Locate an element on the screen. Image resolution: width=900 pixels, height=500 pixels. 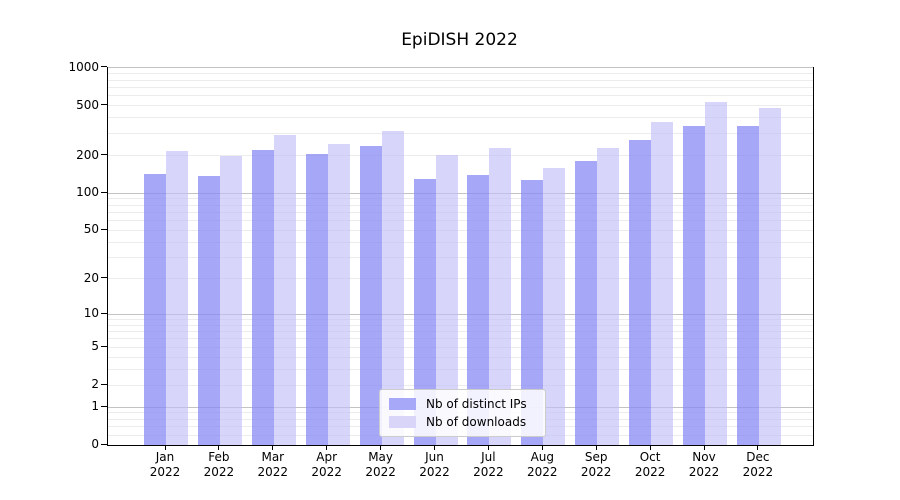
x-tick-label-nov: Nov 2022 is located at coordinates (704, 465).